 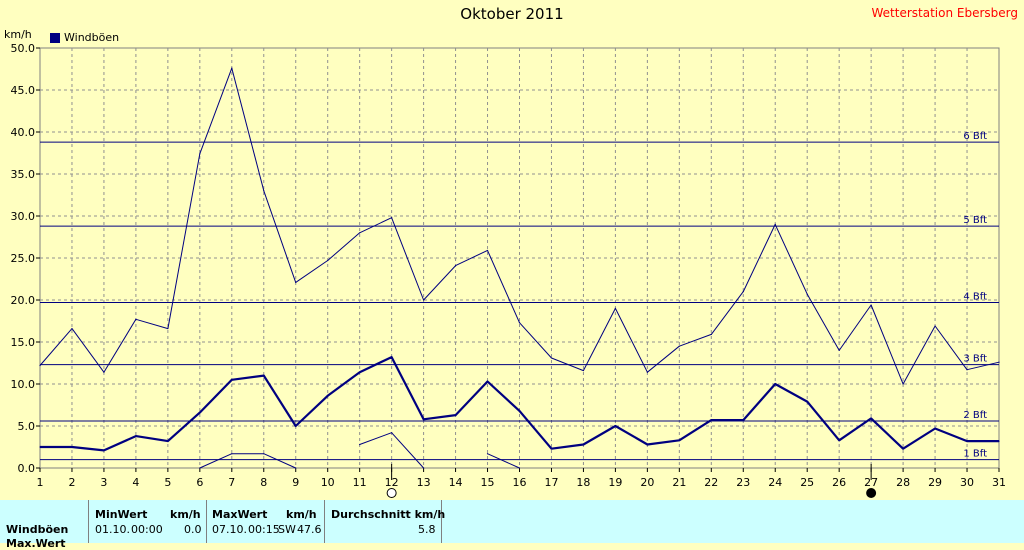 What do you see at coordinates (112, 529) in the screenshot?
I see `stats-min-date: 01.10.` at bounding box center [112, 529].